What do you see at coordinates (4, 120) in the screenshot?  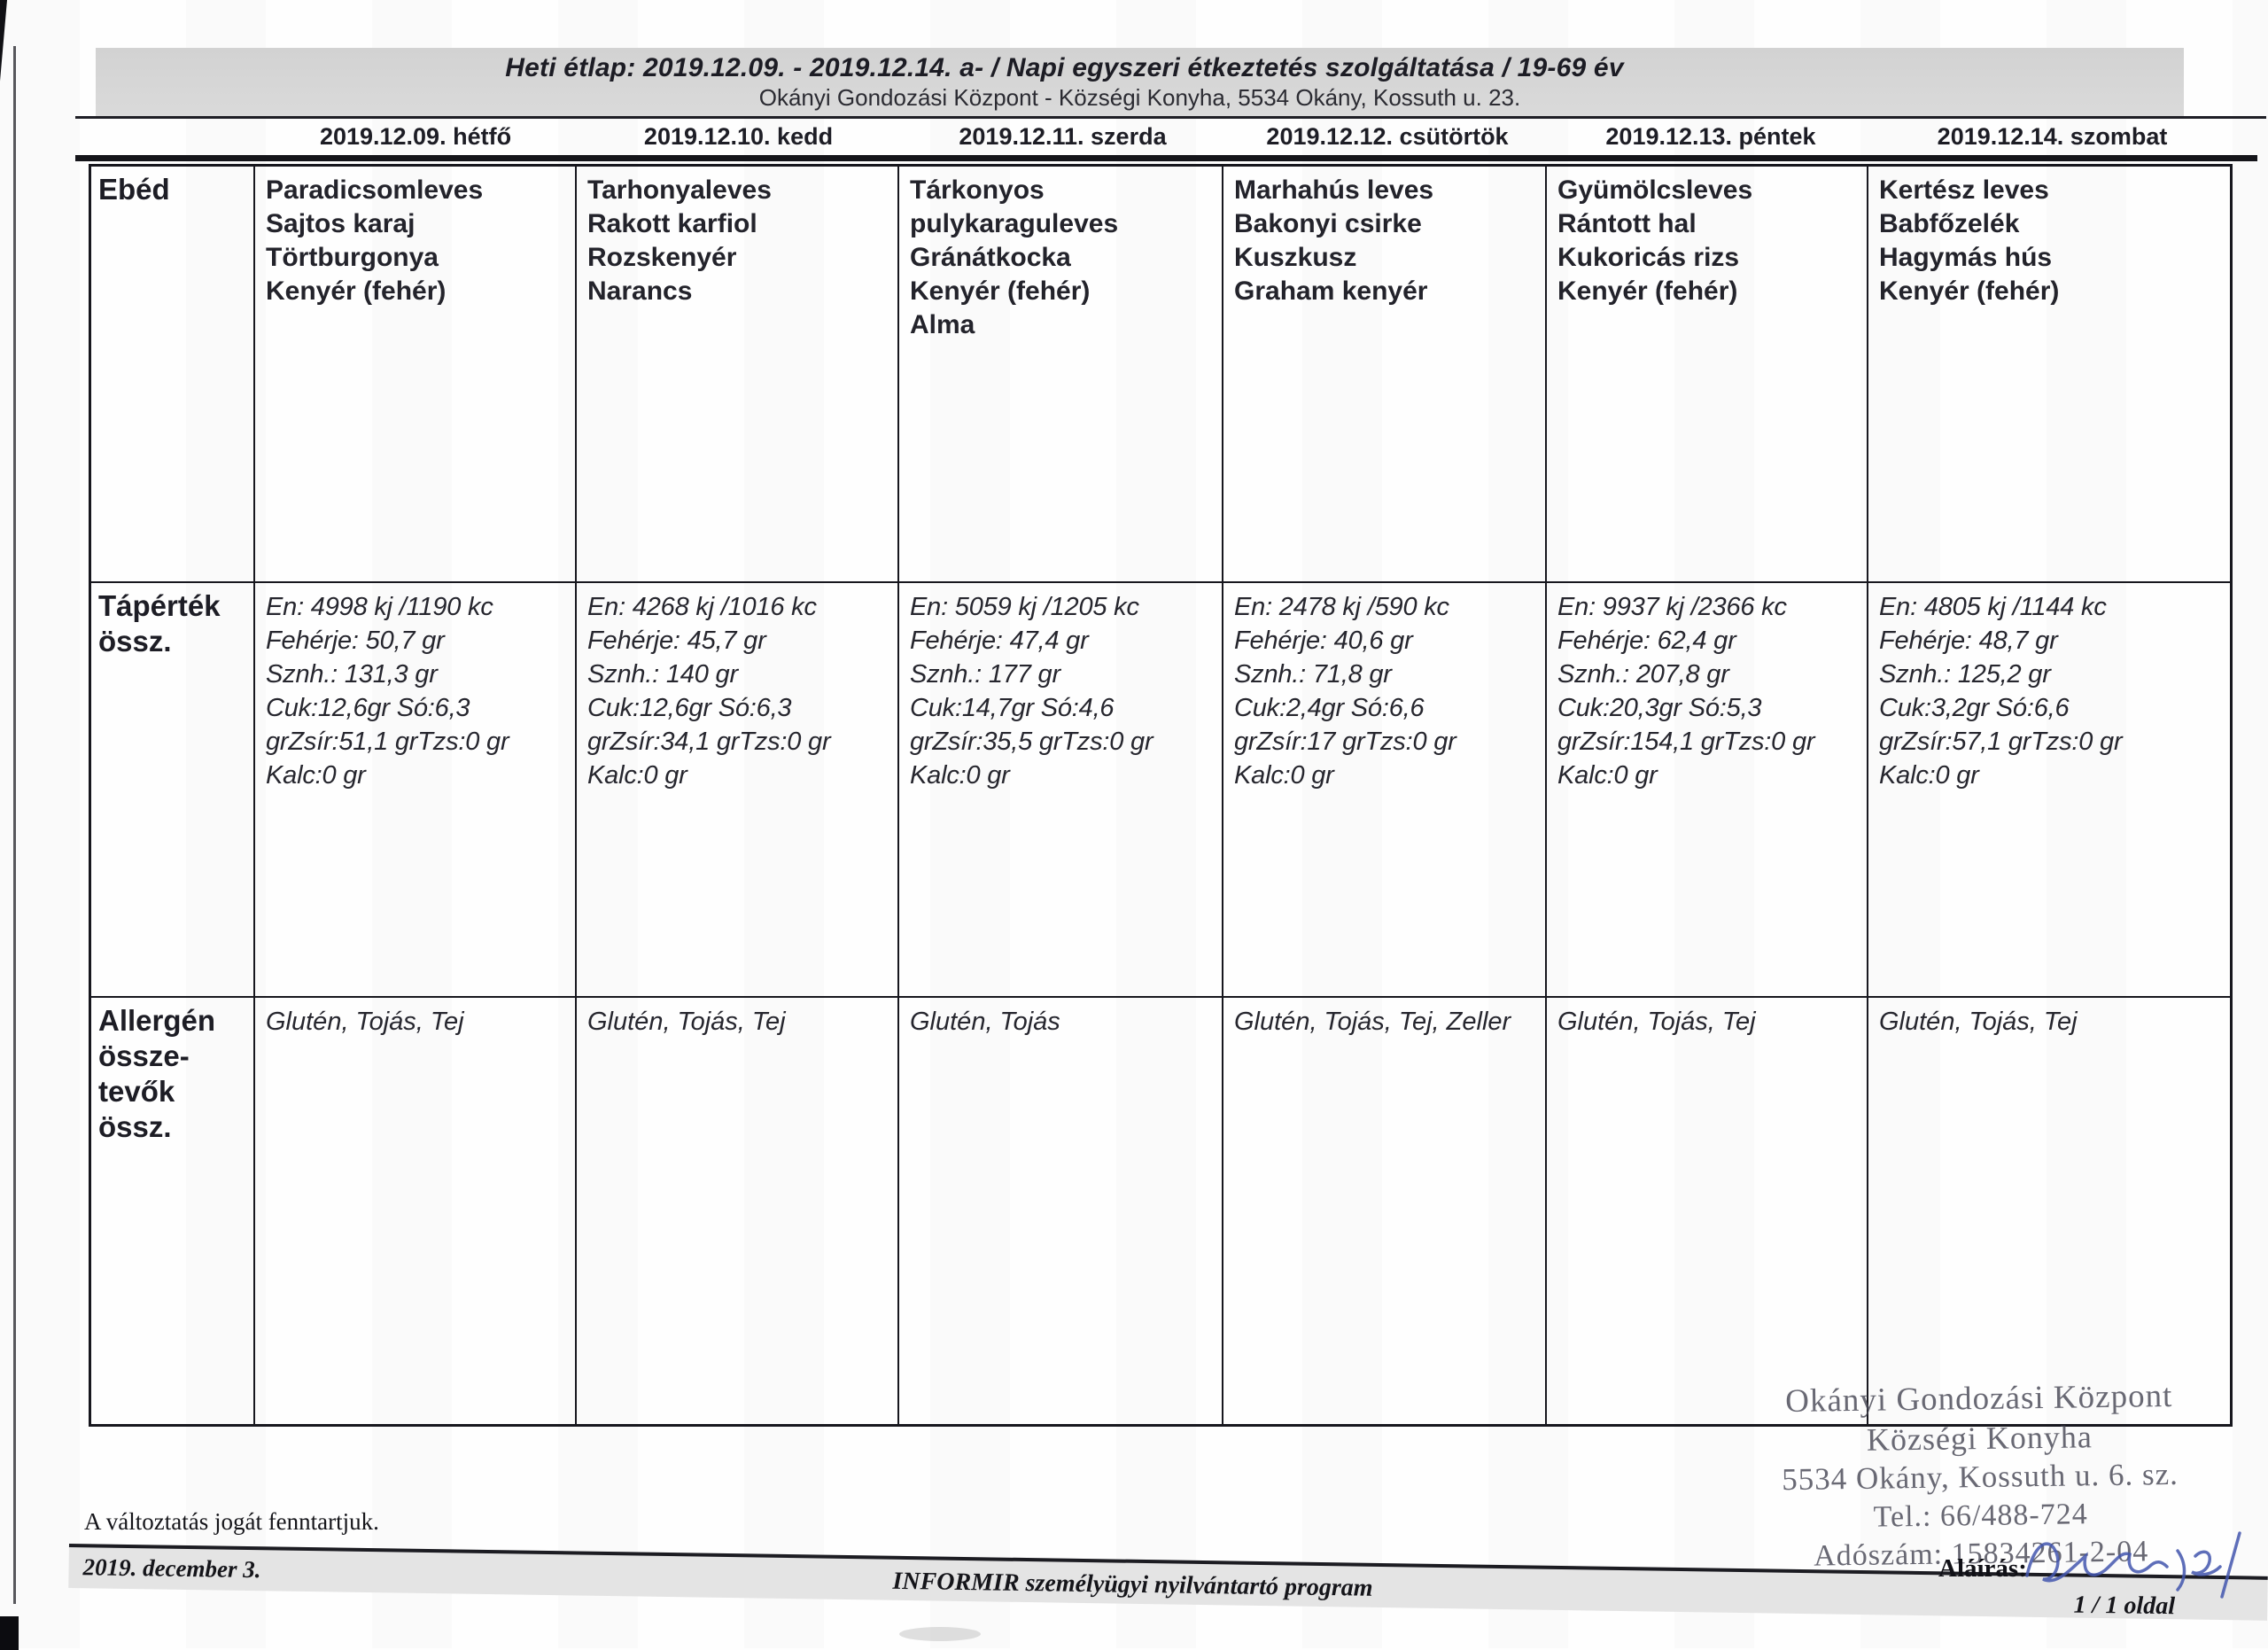 I see `scan-artifact-top-left` at bounding box center [4, 120].